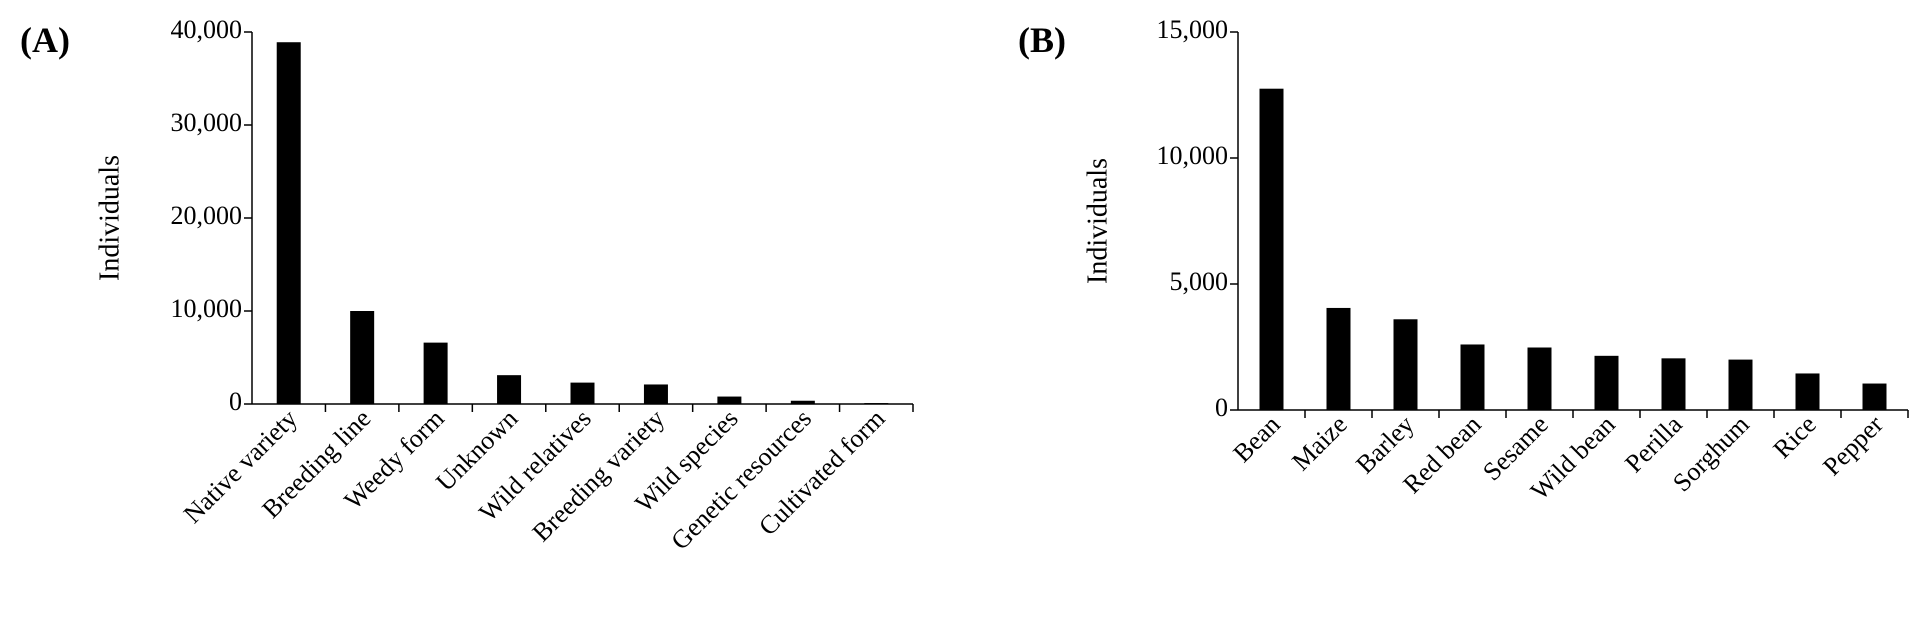 Image resolution: width=1913 pixels, height=630 pixels. What do you see at coordinates (1199, 281) in the screenshot?
I see `y-tick-label: 5,000` at bounding box center [1199, 281].